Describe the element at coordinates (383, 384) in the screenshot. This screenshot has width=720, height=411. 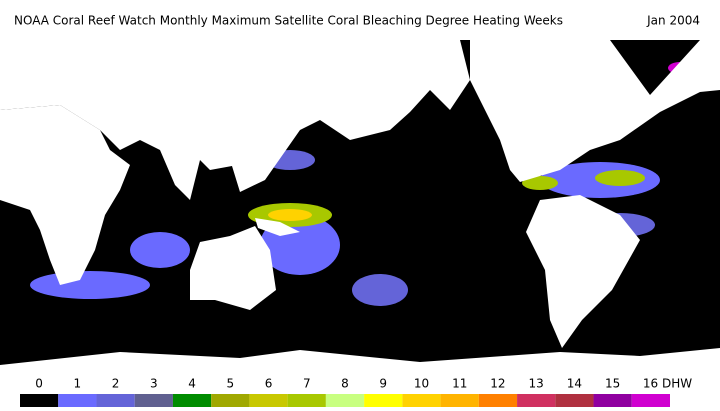
I see `legend-label: 9` at that location.